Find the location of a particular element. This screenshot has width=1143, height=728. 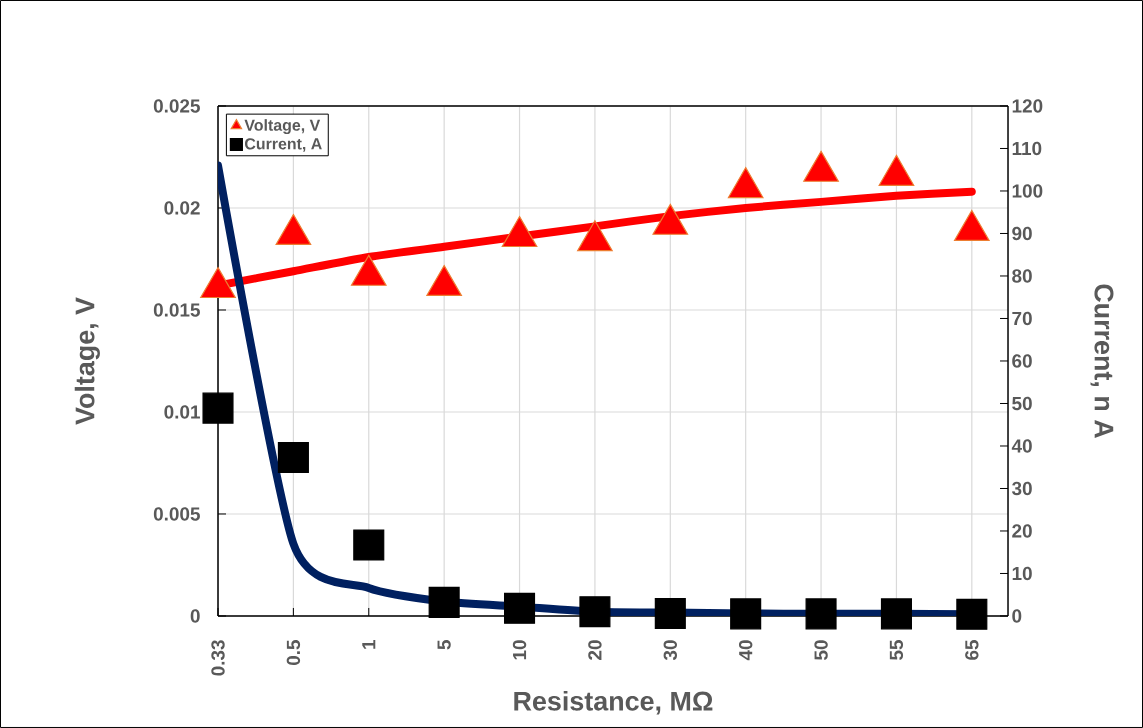

y2-tick-label: 60 is located at coordinates (1022, 361).